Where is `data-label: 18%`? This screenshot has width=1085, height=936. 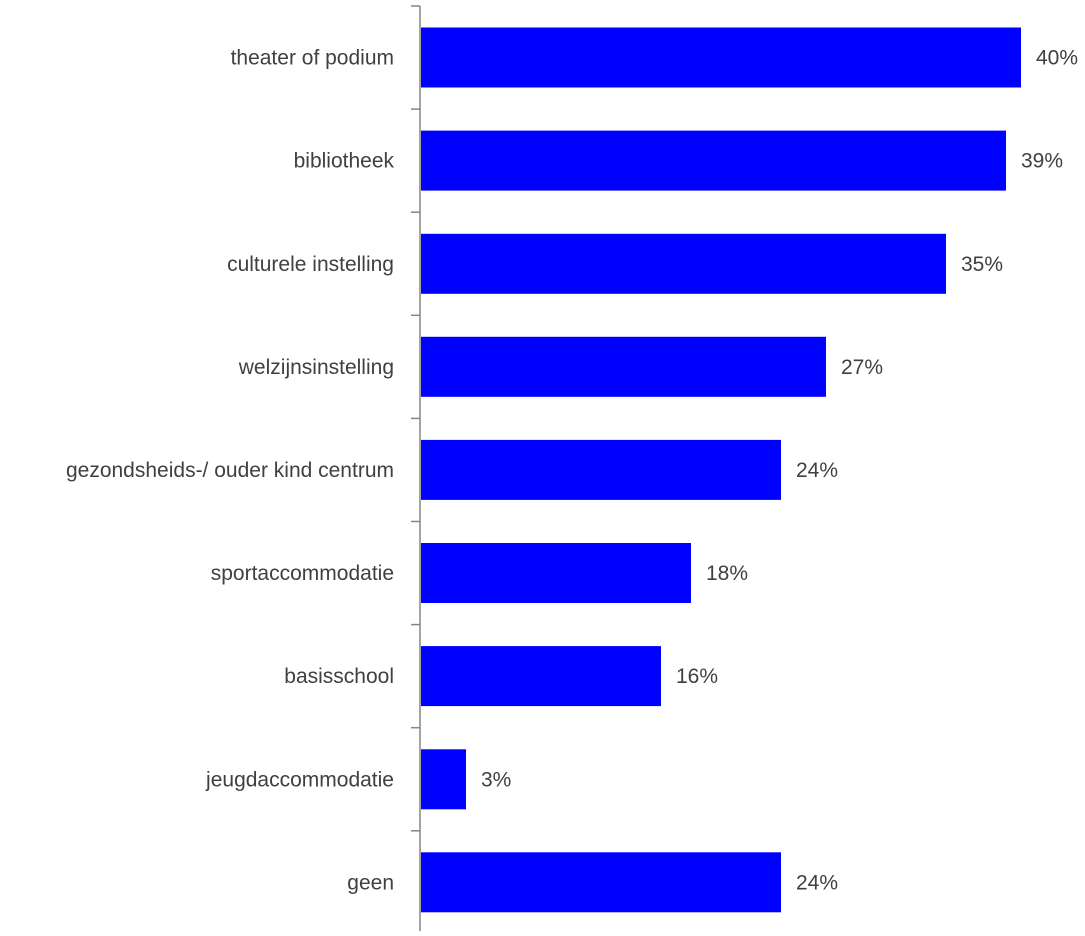
data-label: 18% is located at coordinates (727, 573).